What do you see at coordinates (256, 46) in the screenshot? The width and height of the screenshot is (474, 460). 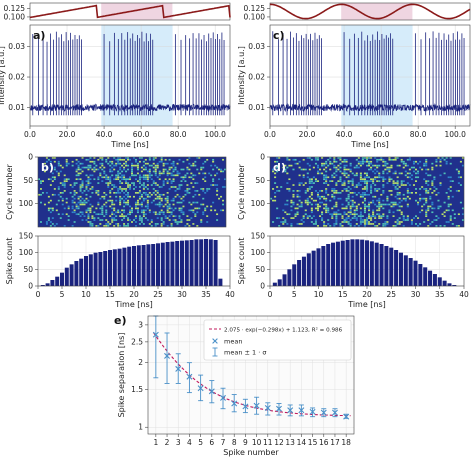 I see `ytick-label: 0.03` at bounding box center [256, 46].